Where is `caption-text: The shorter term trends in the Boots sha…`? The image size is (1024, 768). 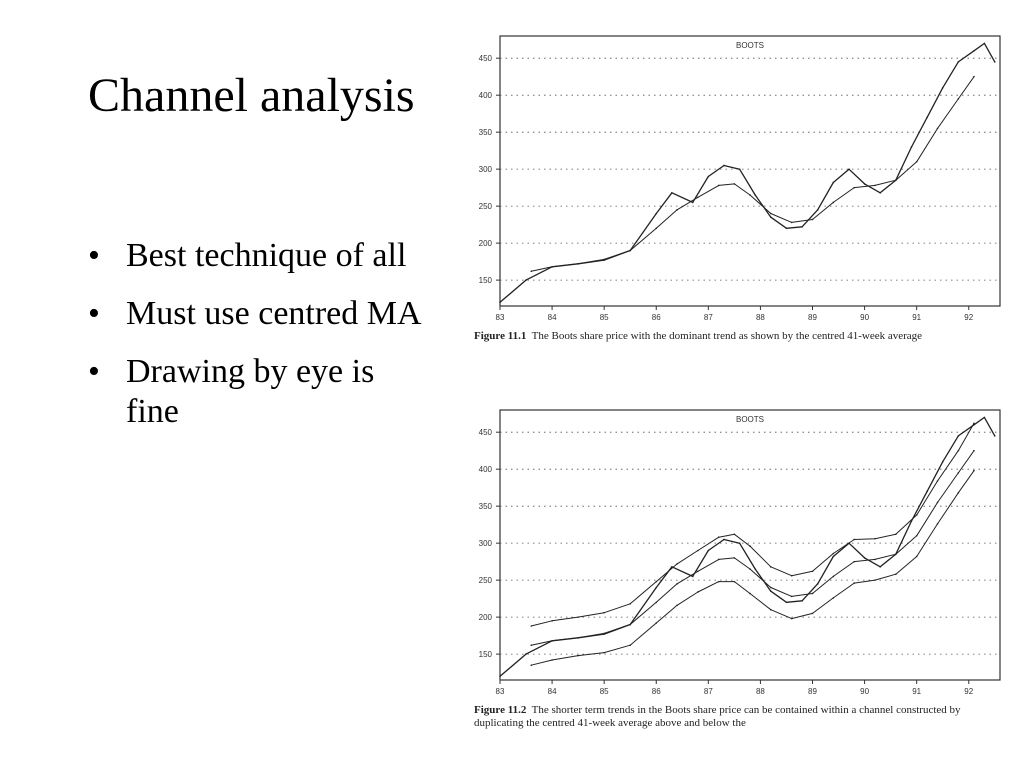
caption-text: The shorter term trends in the Boots sha… is located at coordinates (717, 716).